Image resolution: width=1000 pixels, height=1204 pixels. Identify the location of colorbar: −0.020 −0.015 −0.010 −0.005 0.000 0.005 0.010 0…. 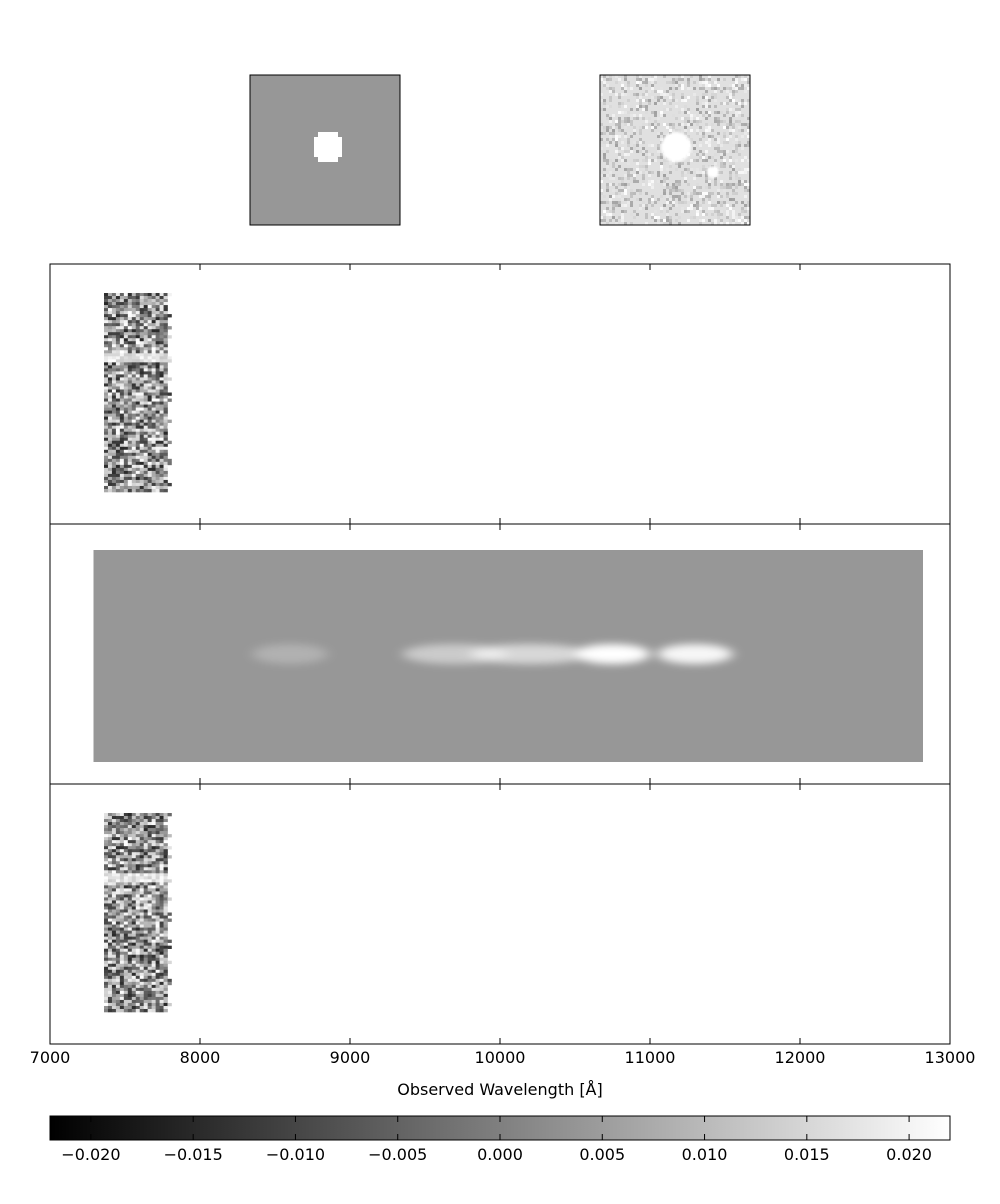
(500, 1140).